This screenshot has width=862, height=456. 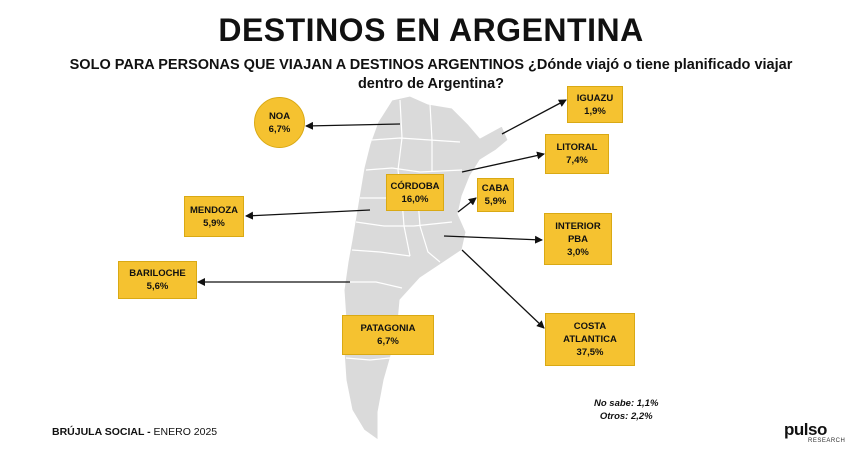 I want to click on region-patagonia-box: PATAGONIA 6,7%, so click(x=388, y=335).